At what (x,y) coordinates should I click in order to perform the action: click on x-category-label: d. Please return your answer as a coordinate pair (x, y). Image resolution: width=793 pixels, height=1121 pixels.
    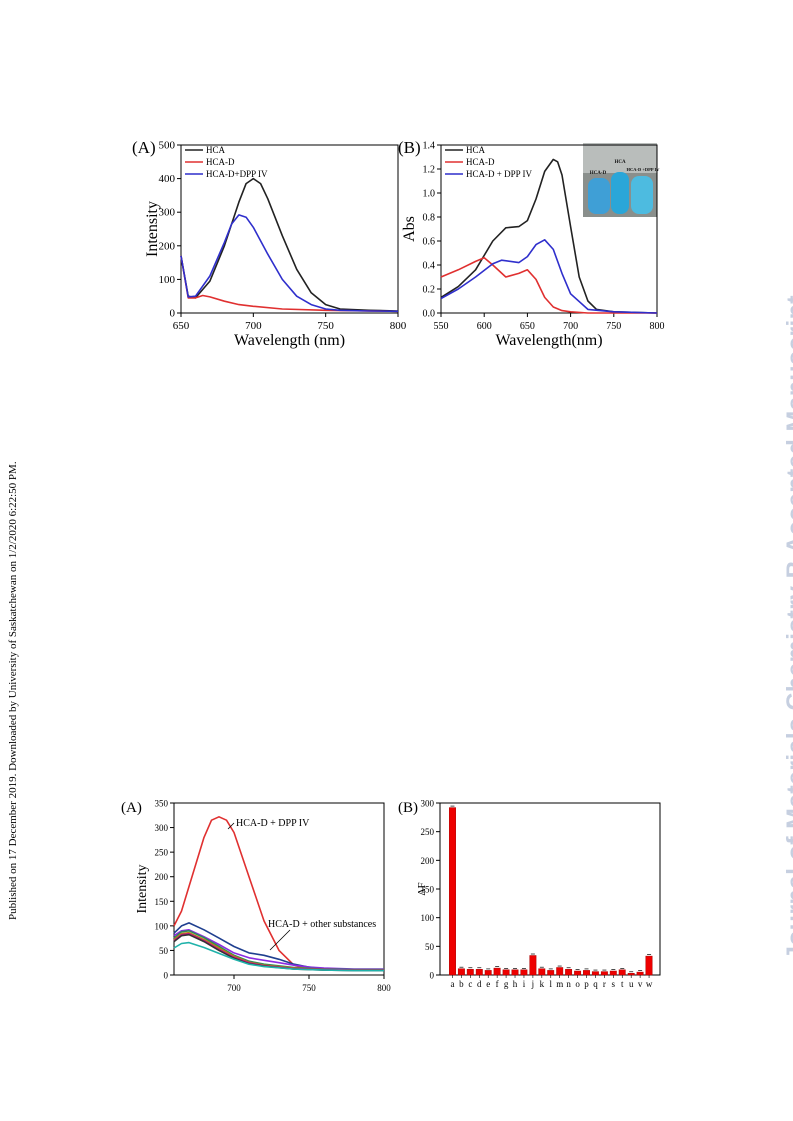
    Looking at the image, I should click on (479, 984).